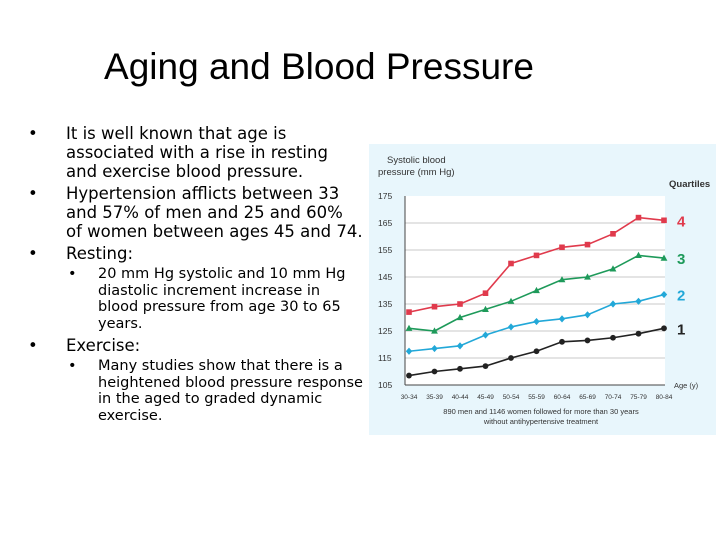 Image resolution: width=728 pixels, height=546 pixels. I want to click on x-tick-label: 80-84, so click(664, 397).